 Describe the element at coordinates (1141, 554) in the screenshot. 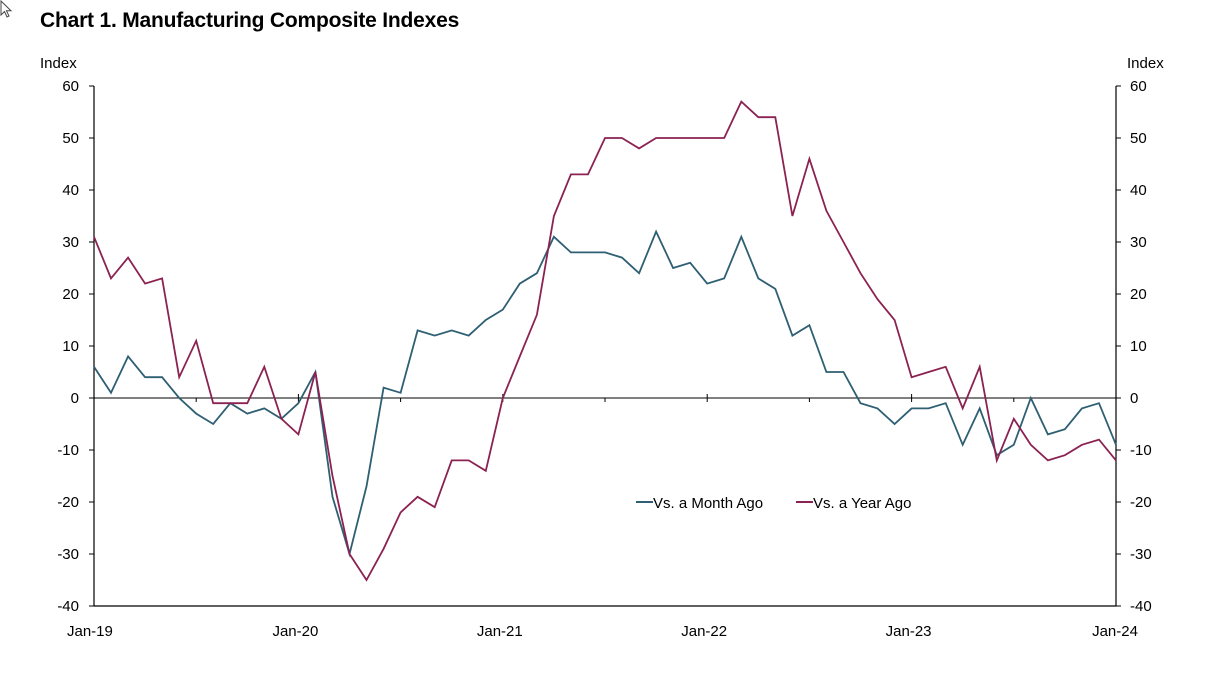

I see `y-tick-label-right: -30` at that location.